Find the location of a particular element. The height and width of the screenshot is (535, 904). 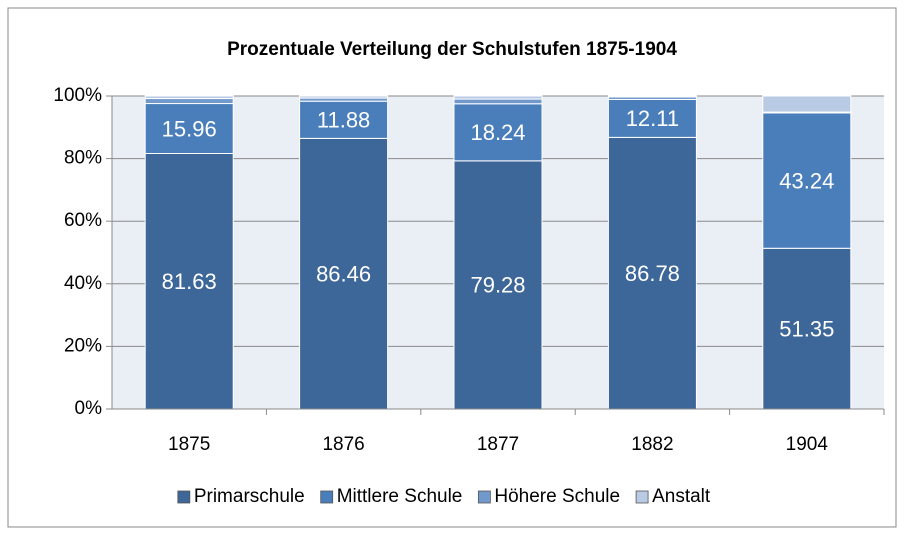

data-label: 51.35 is located at coordinates (806, 328).